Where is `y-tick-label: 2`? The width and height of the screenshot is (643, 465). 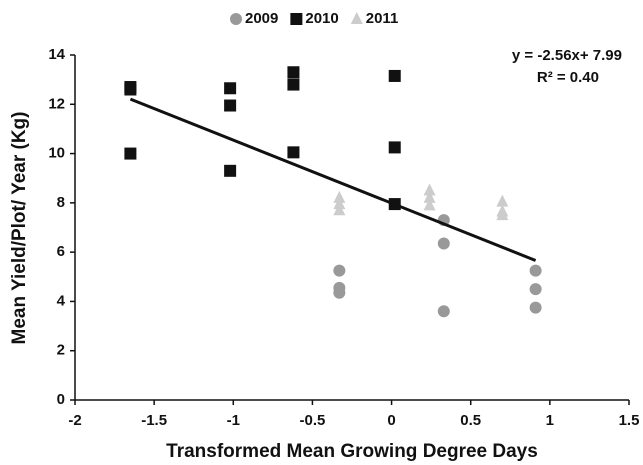 y-tick-label: 2 is located at coordinates (61, 350).